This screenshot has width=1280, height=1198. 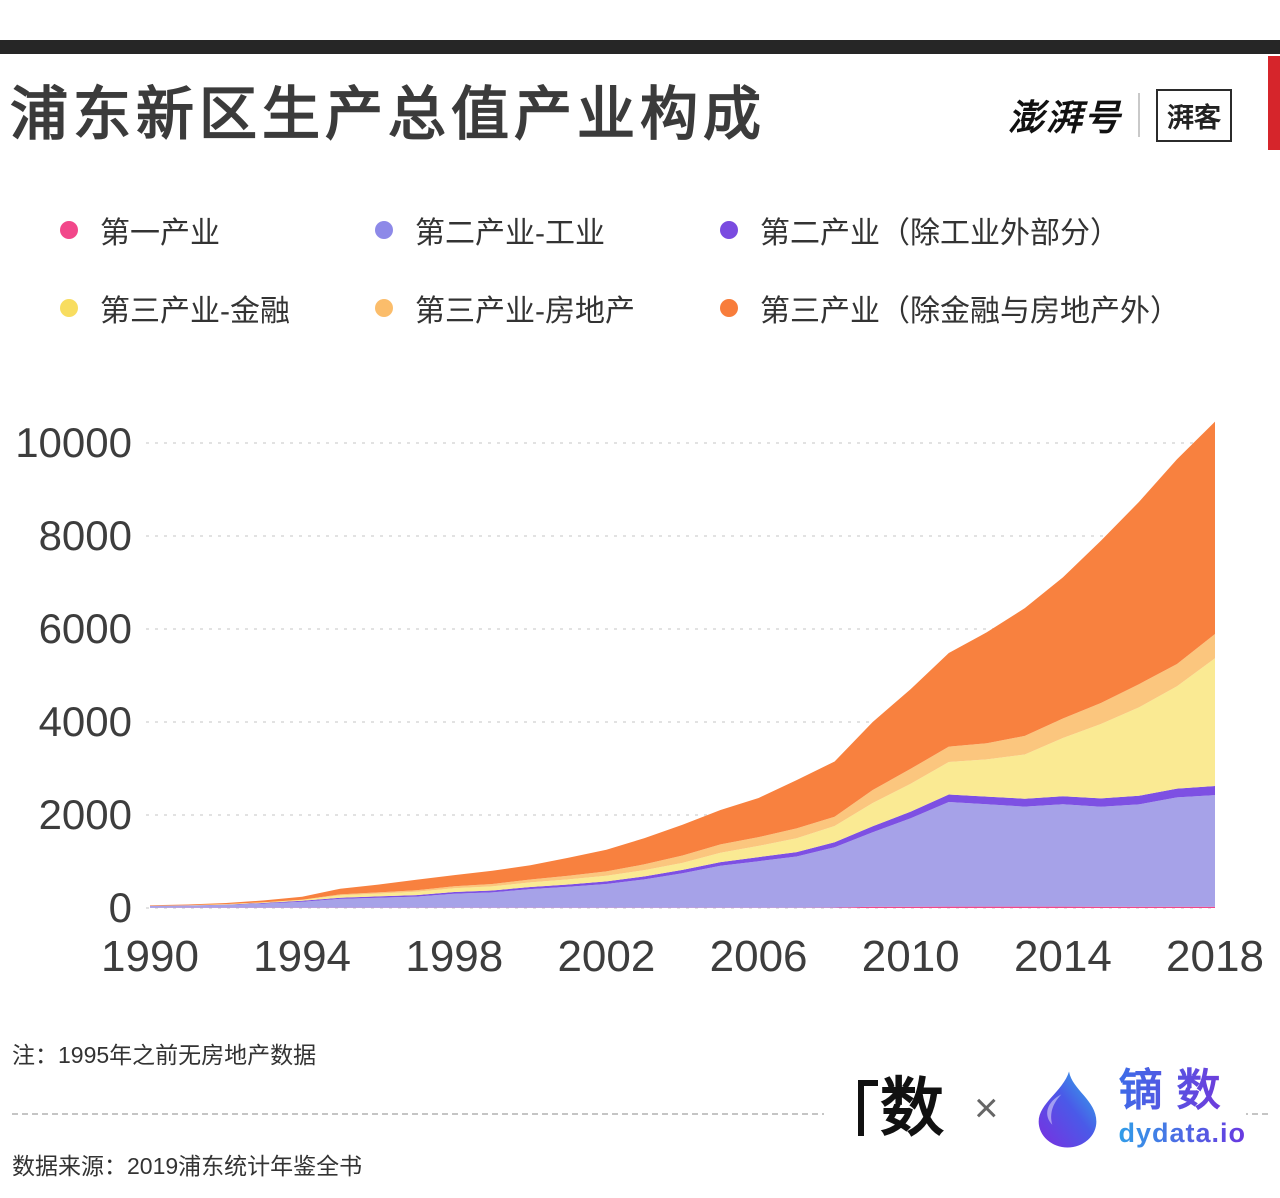 What do you see at coordinates (388, 114) in the screenshot?
I see `page-title: 浦东新区生产总值产业构成` at bounding box center [388, 114].